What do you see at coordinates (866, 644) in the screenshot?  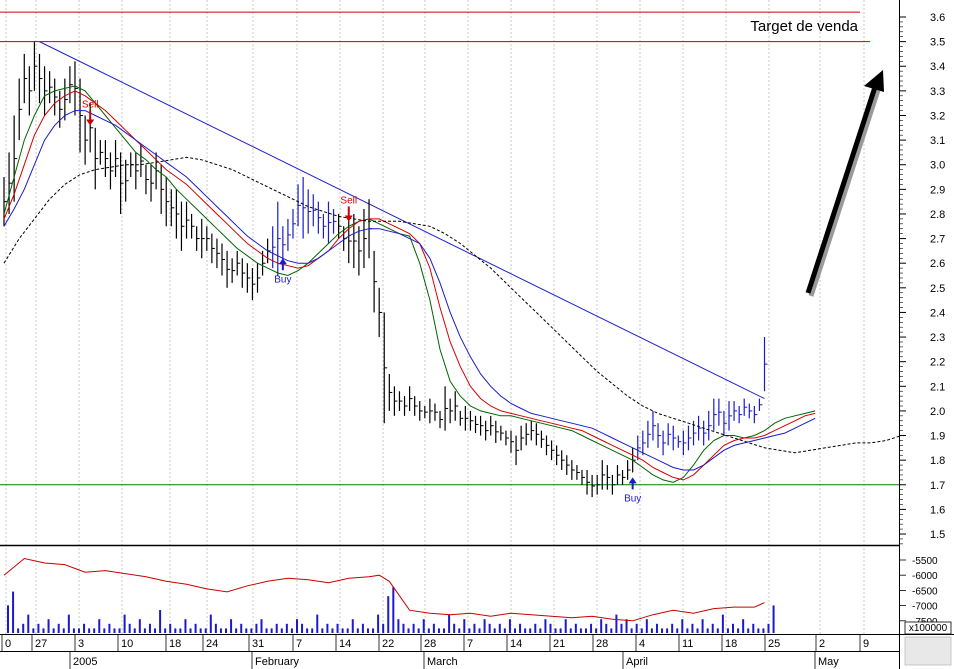 I see `x-tick-label: 9` at bounding box center [866, 644].